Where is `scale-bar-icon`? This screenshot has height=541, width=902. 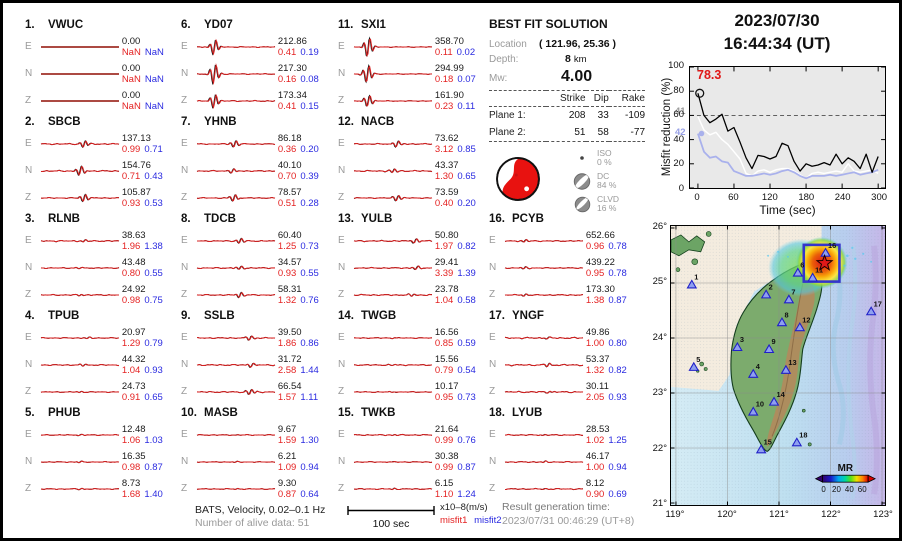
scale-bar-icon is located at coordinates (391, 510).